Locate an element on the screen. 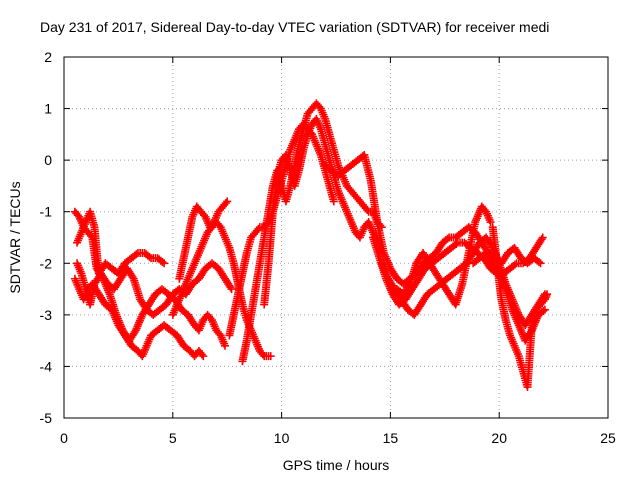  y-tick-label: -4 is located at coordinates (46, 366).